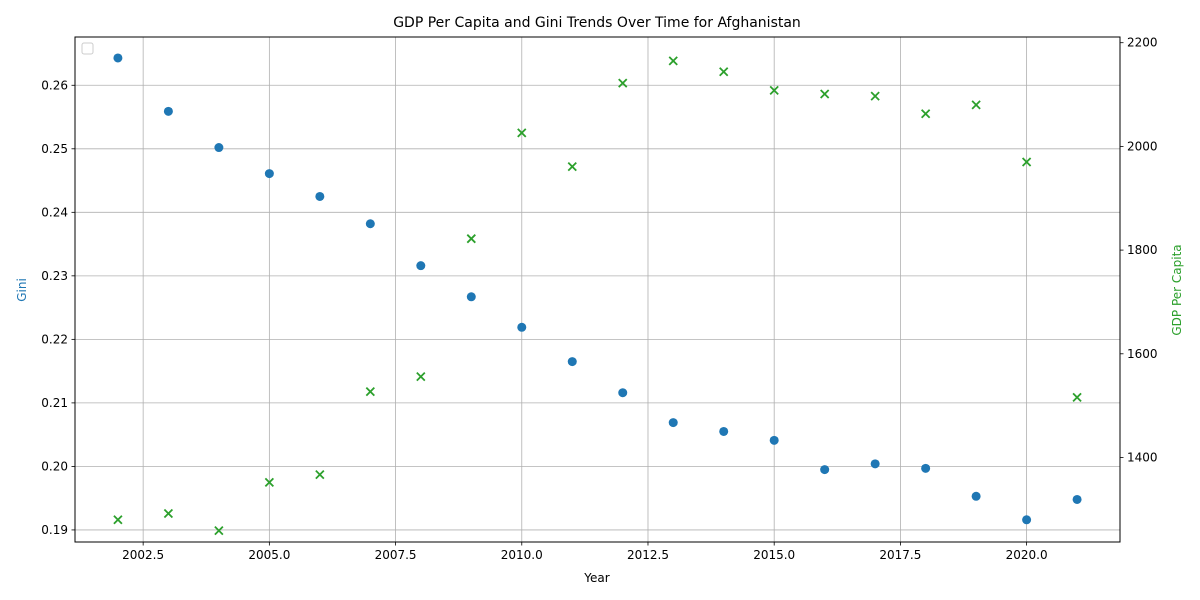 This screenshot has width=1200, height=600. What do you see at coordinates (1142, 43) in the screenshot?
I see `y-right-tick-label: 2200` at bounding box center [1142, 43].